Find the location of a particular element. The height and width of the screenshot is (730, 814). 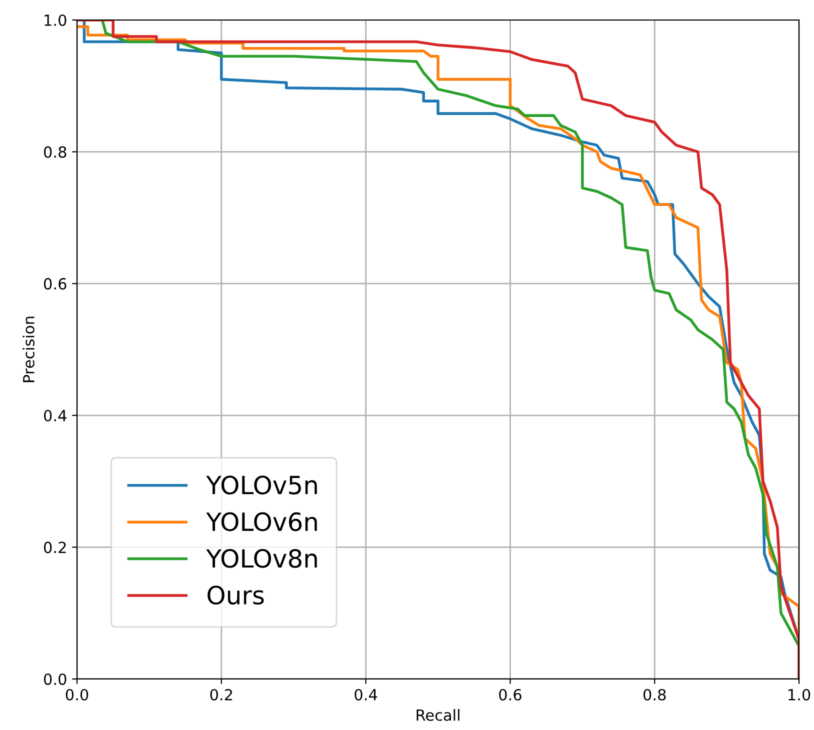

x-tick-label: 0.4 is located at coordinates (366, 694).